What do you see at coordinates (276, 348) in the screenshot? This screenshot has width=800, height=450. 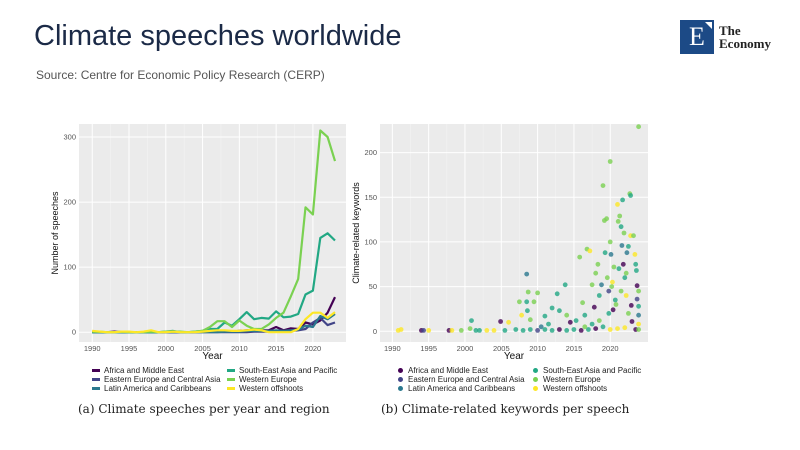 I see `x-tick-label: 2015` at bounding box center [276, 348].